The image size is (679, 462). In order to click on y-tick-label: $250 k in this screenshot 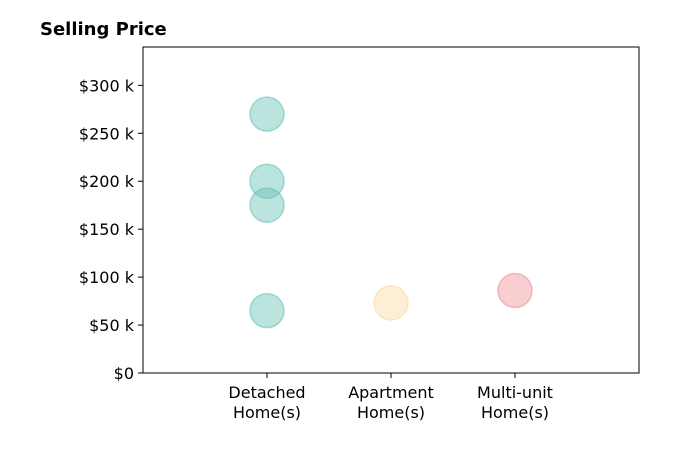, I will do `click(107, 133)`.